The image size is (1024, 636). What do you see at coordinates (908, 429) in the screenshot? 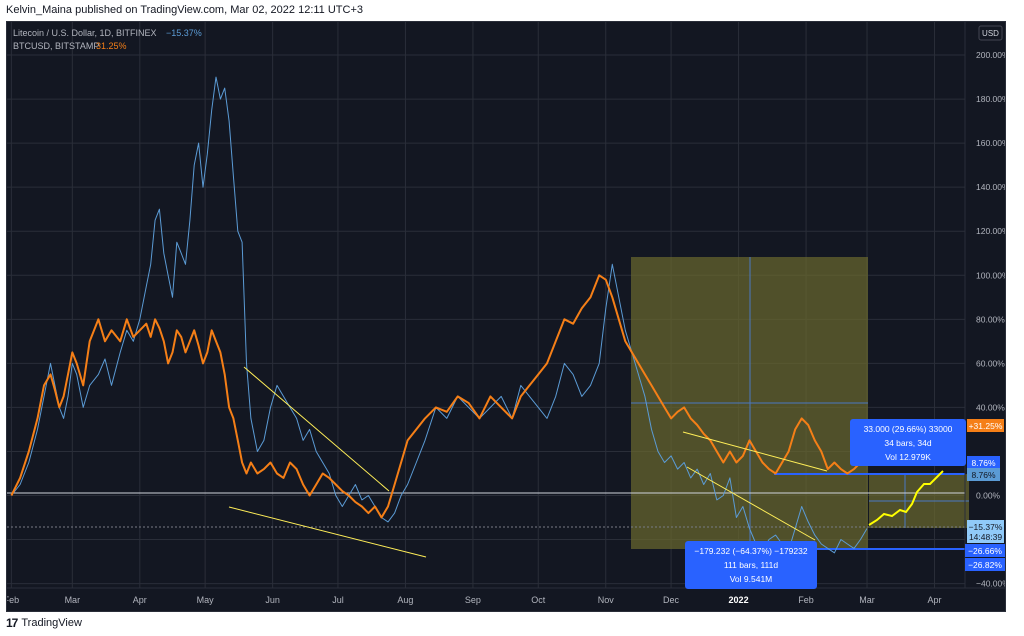
I see `measure-up-line1: 33.000 (29.66%) 33000` at bounding box center [908, 429].